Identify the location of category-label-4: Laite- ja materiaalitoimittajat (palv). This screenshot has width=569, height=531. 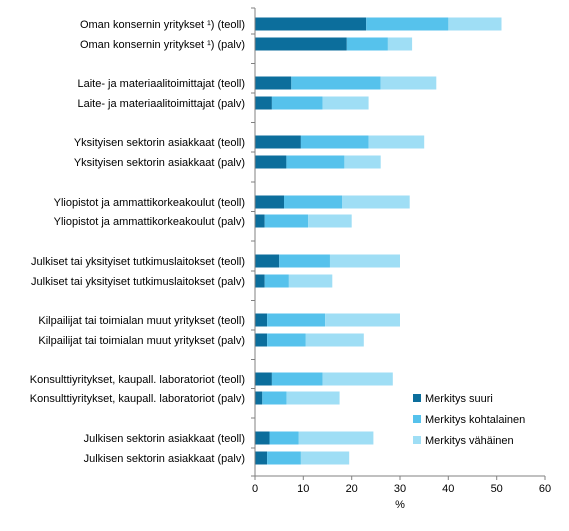
(161, 104).